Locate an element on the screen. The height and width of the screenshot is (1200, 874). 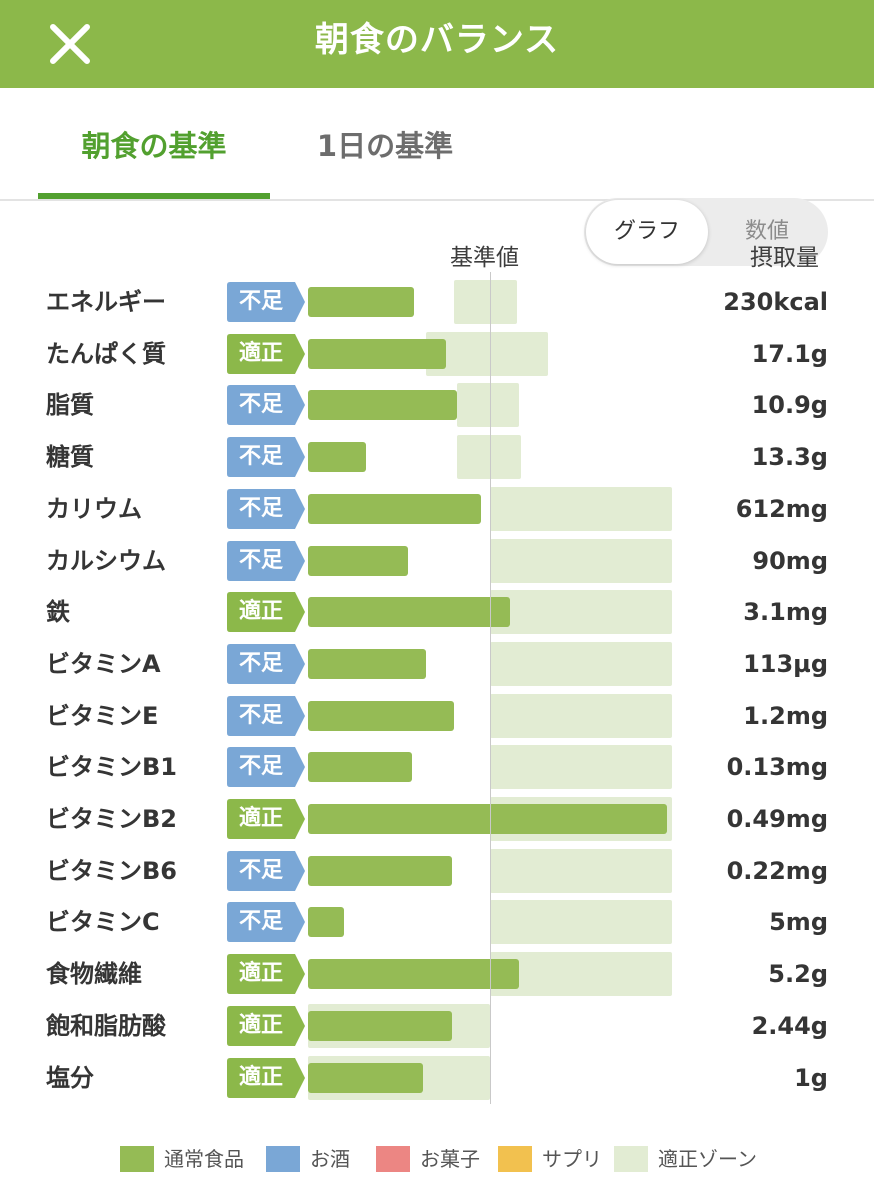
intake-value: 0.13mg is located at coordinates (777, 767).